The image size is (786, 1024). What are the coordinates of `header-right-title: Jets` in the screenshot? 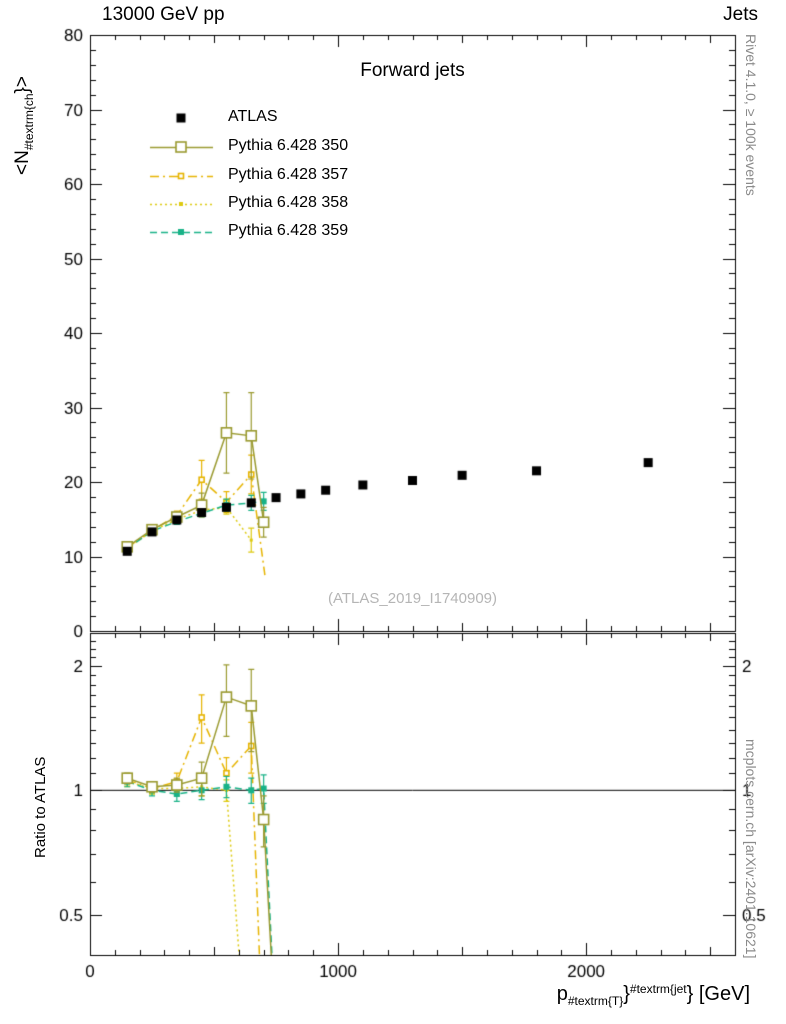 It's located at (740, 14).